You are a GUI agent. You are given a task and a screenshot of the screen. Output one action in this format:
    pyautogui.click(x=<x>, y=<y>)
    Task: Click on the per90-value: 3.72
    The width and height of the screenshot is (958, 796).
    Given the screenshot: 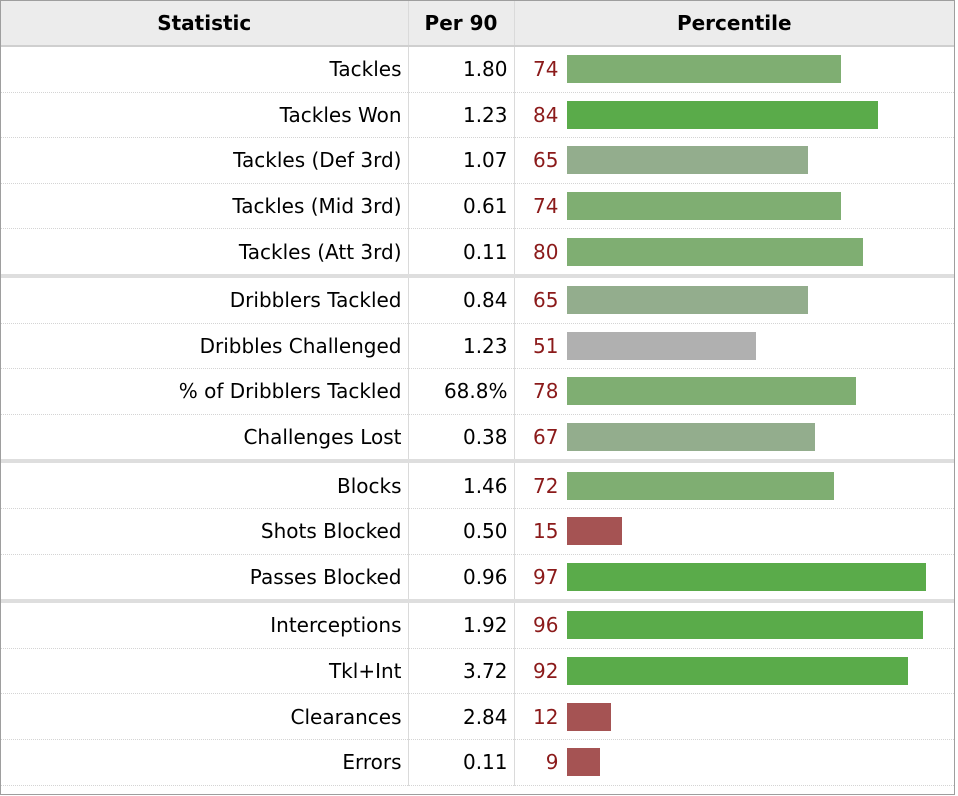 What is the action you would take?
    pyautogui.click(x=460, y=671)
    